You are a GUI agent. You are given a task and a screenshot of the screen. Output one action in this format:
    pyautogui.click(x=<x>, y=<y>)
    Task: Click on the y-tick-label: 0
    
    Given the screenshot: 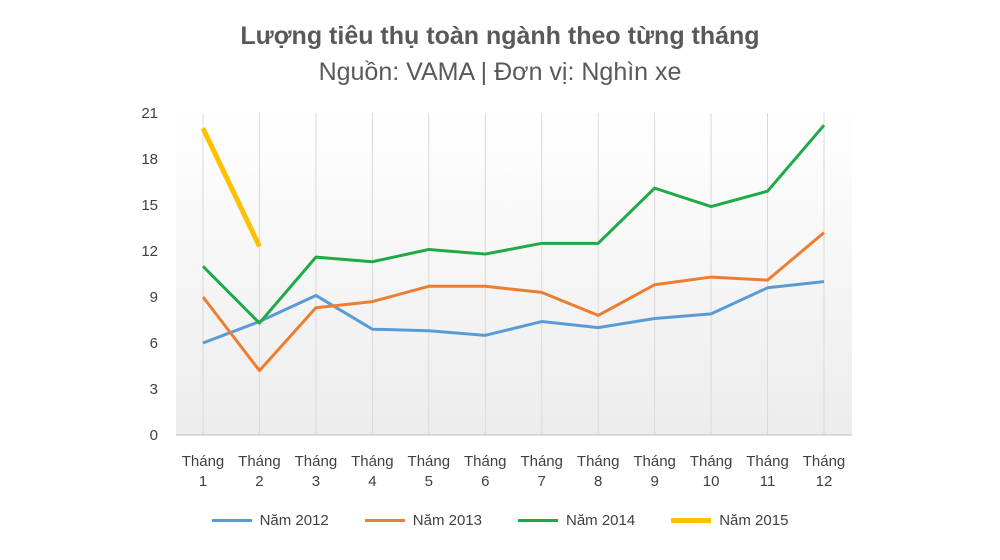 What is the action you would take?
    pyautogui.click(x=154, y=435)
    